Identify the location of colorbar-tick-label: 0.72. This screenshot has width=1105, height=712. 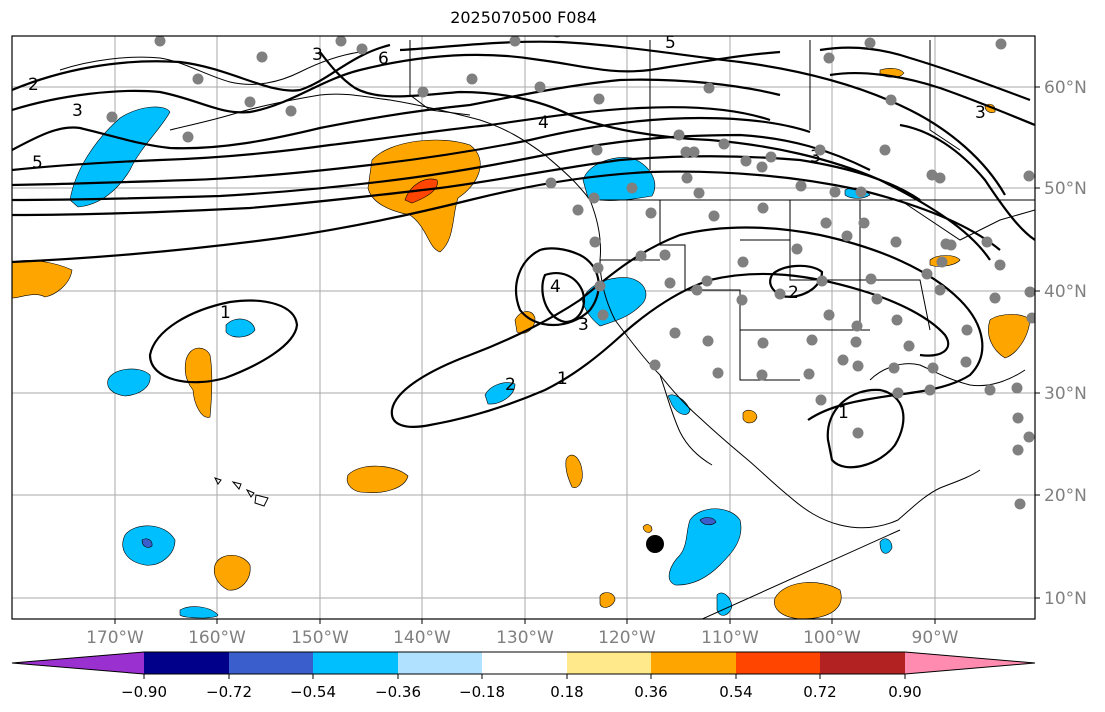
(819, 692).